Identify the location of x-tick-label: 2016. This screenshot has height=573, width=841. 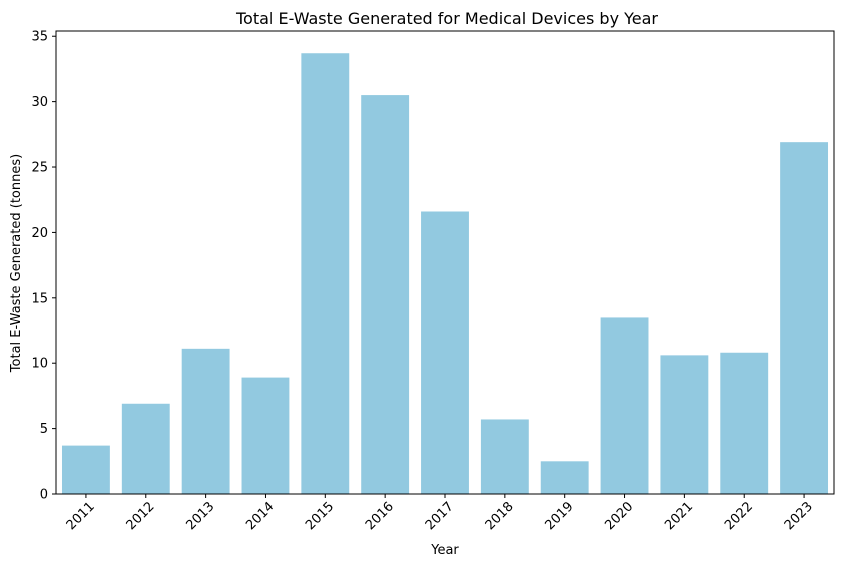
(380, 516).